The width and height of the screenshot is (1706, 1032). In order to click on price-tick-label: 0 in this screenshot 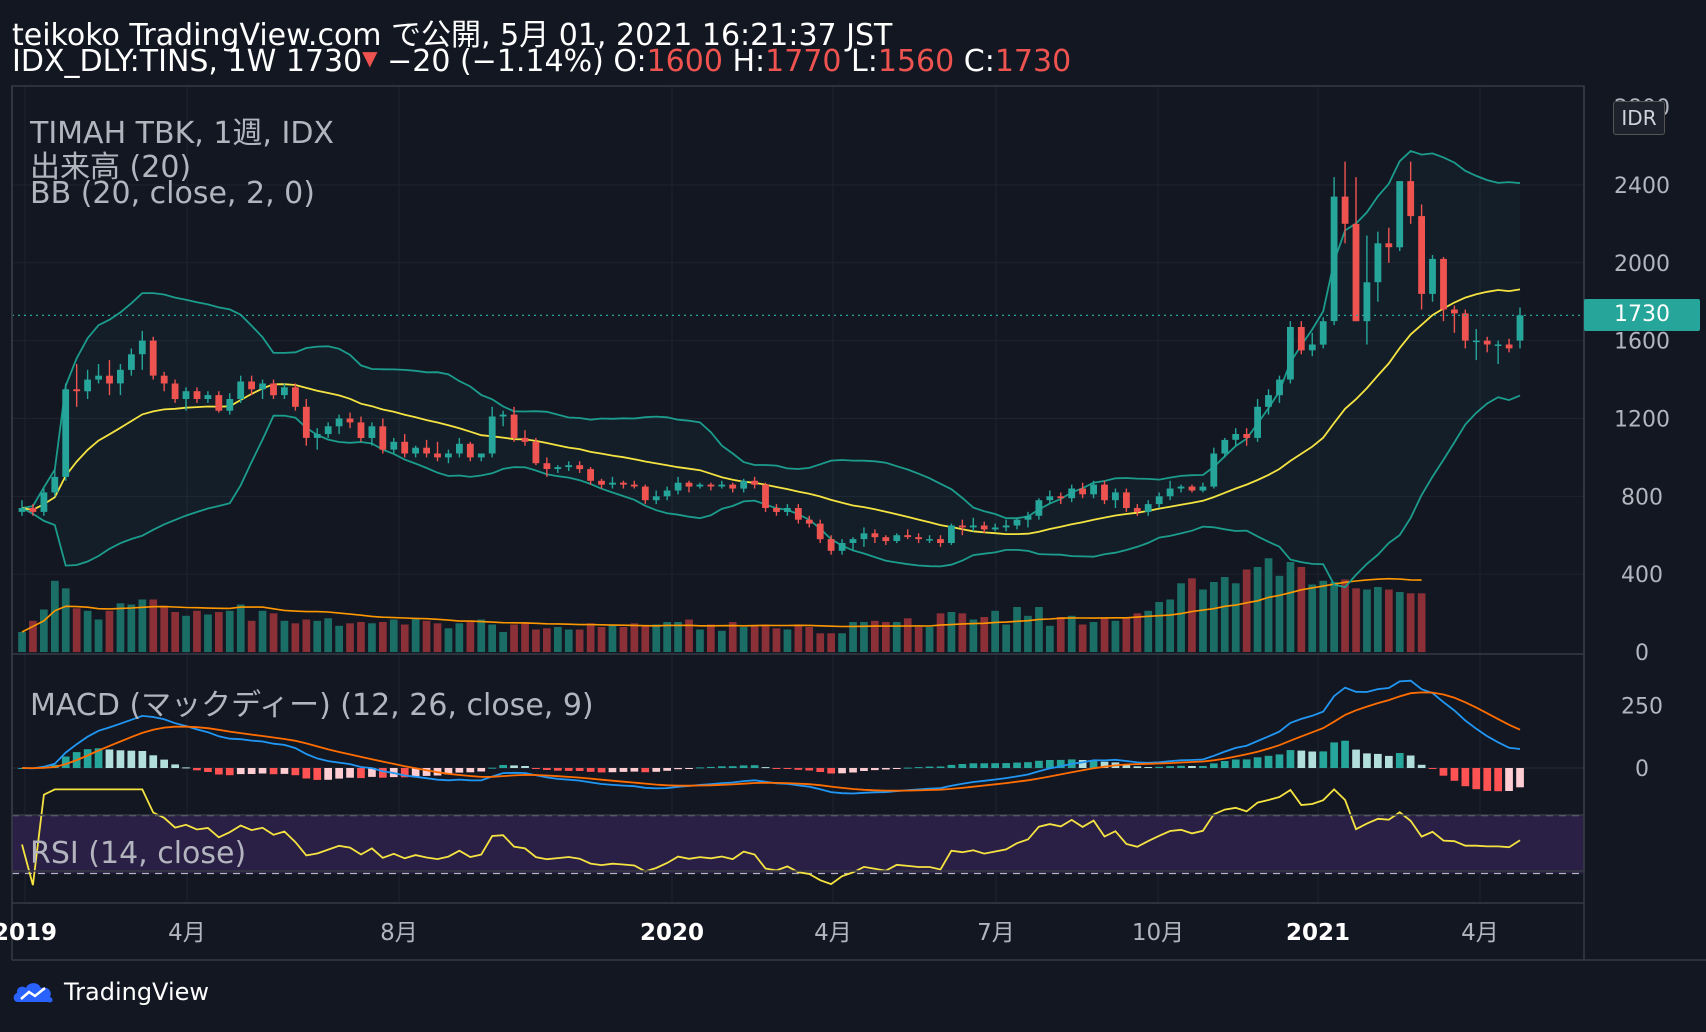, I will do `click(1642, 653)`.